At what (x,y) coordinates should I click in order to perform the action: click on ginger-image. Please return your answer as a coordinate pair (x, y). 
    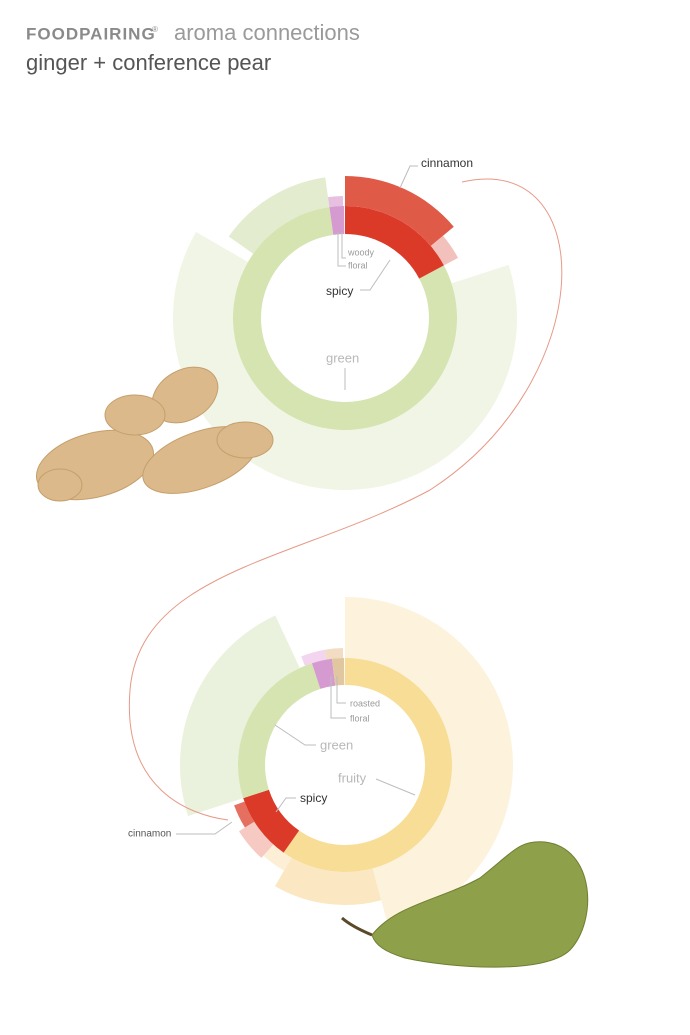
    Looking at the image, I should click on (154, 434).